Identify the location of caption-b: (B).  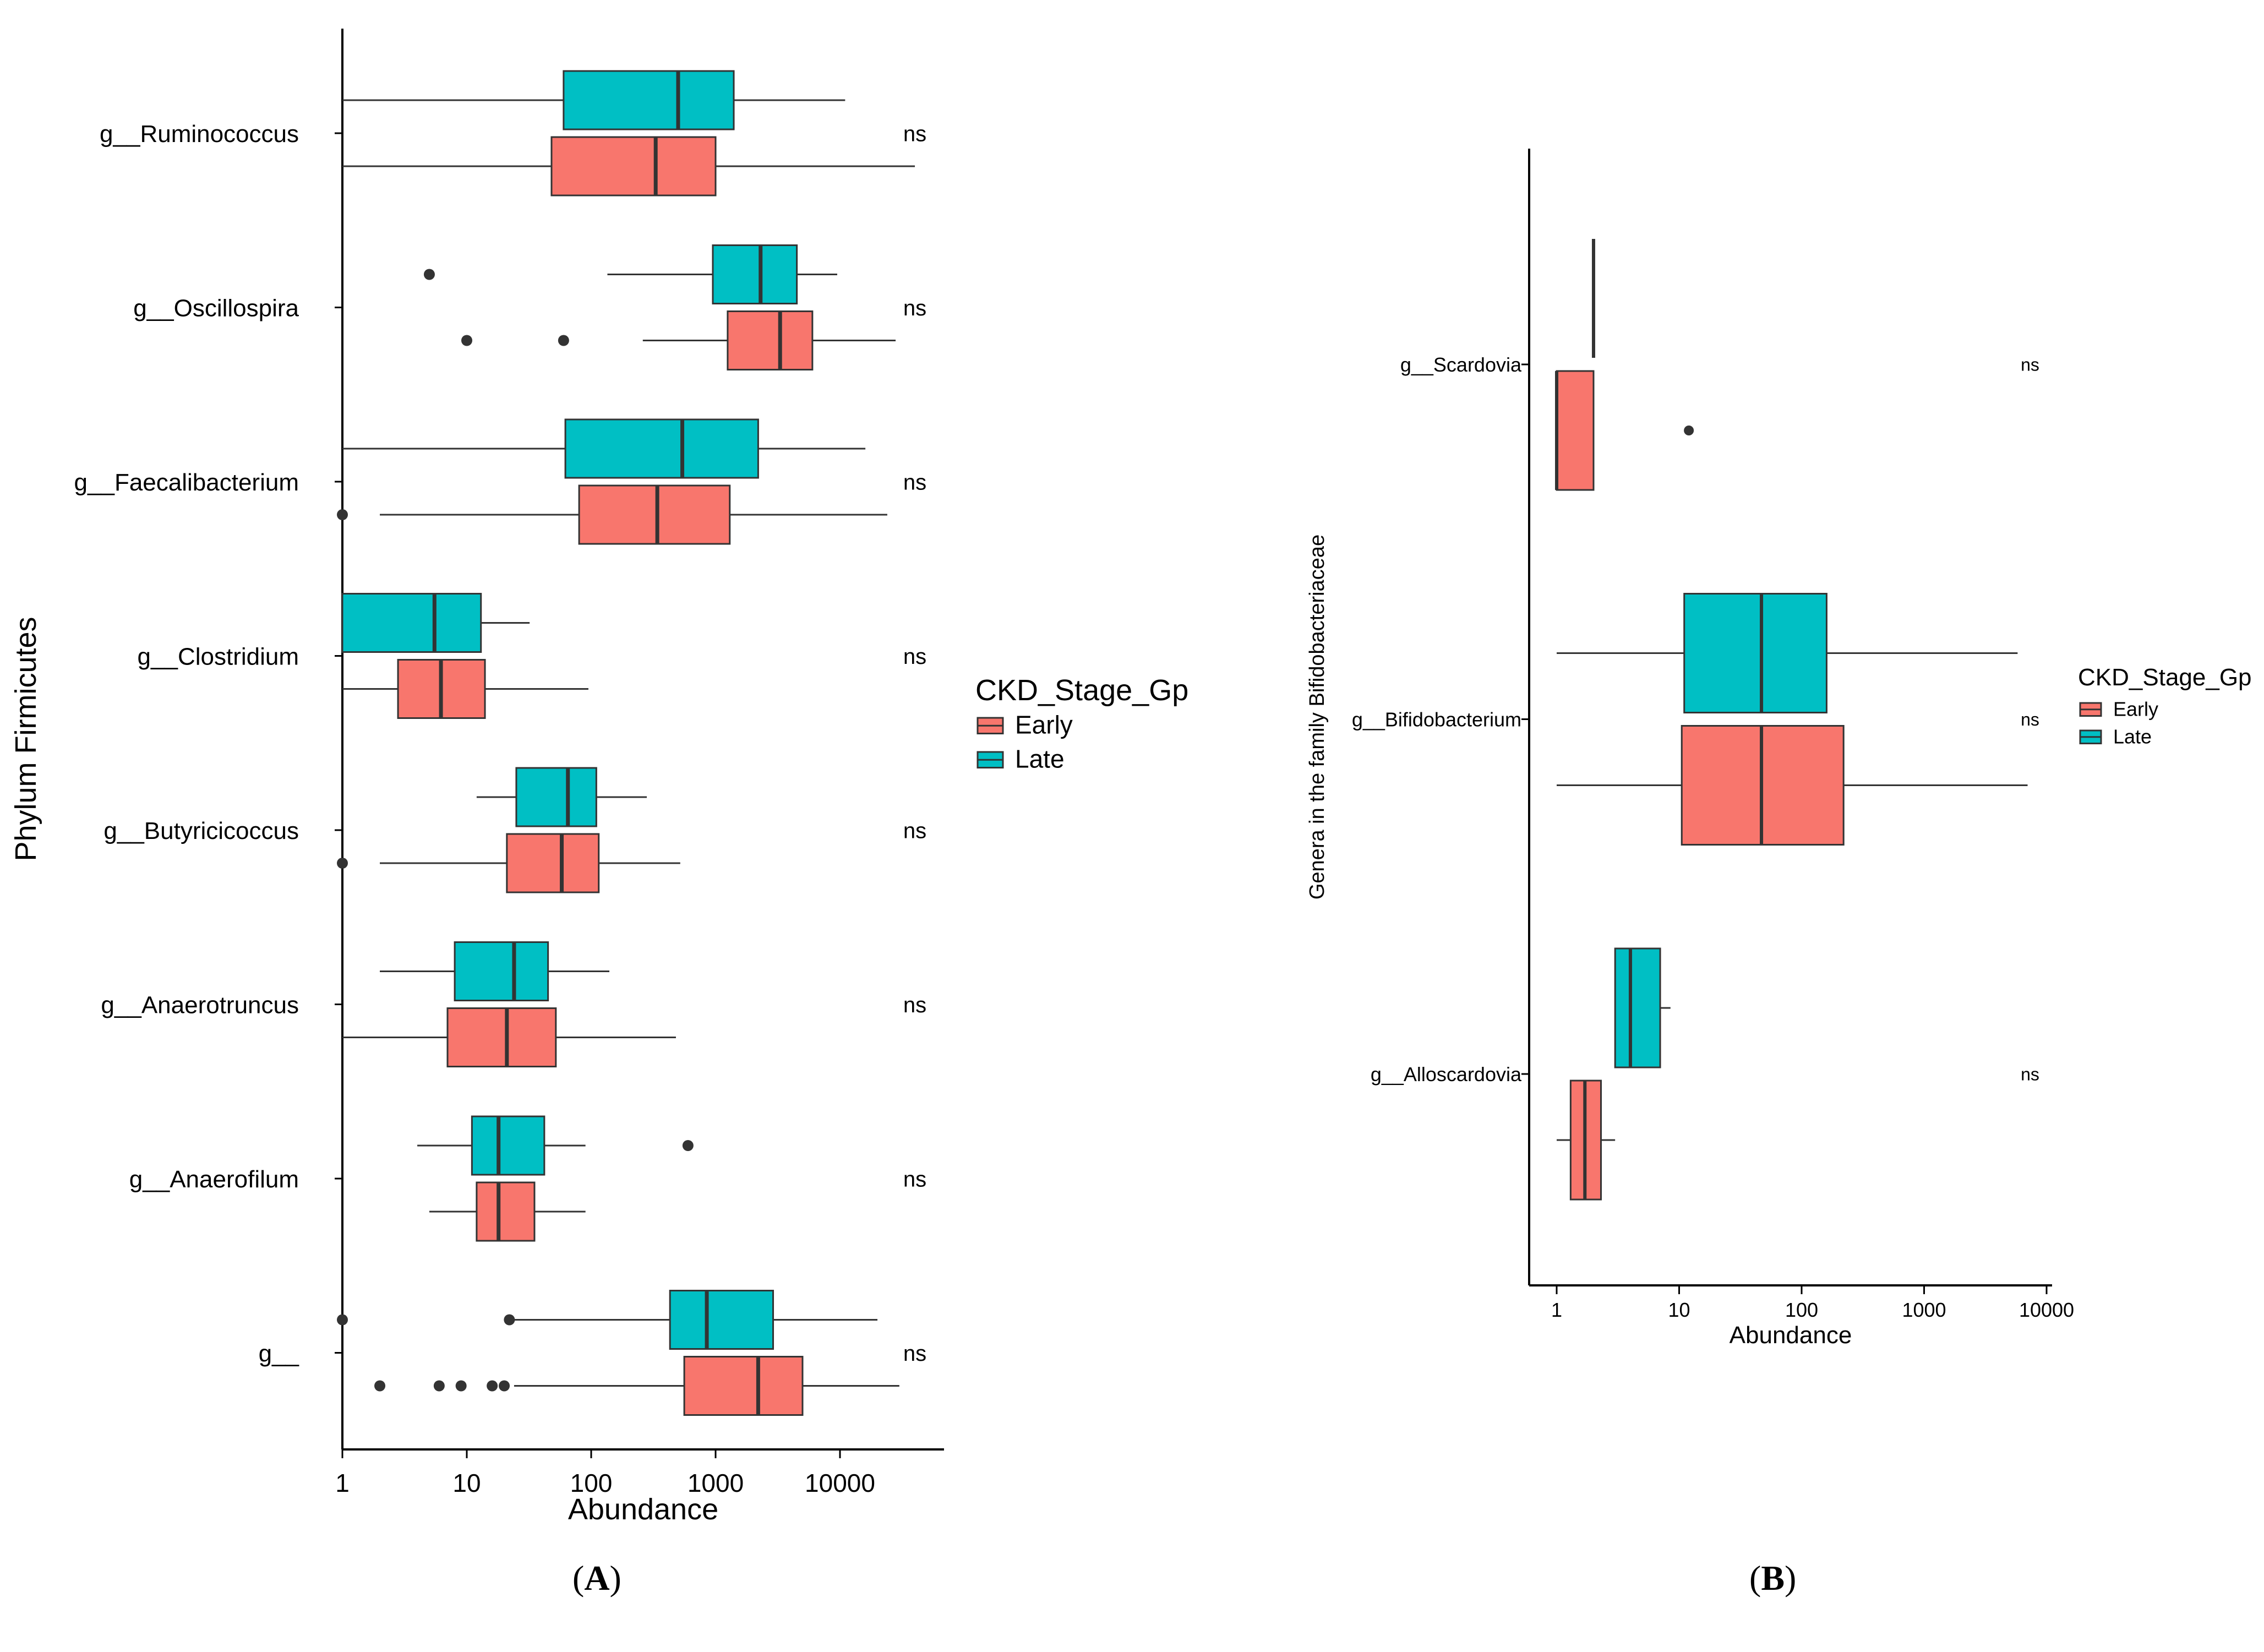
(1773, 1578).